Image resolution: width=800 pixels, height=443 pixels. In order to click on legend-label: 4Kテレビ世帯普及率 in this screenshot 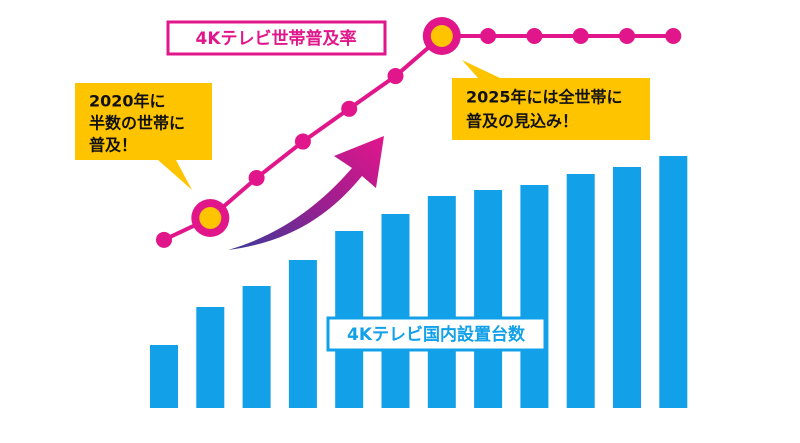, I will do `click(275, 38)`.